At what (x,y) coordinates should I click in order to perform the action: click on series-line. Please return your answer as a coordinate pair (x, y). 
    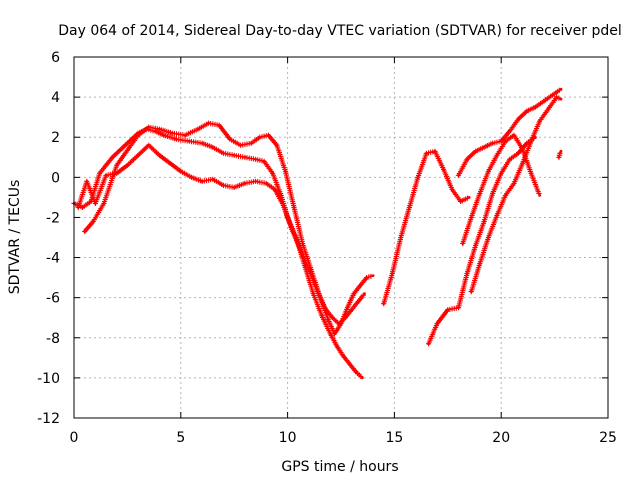
    Looking at the image, I should click on (426, 227).